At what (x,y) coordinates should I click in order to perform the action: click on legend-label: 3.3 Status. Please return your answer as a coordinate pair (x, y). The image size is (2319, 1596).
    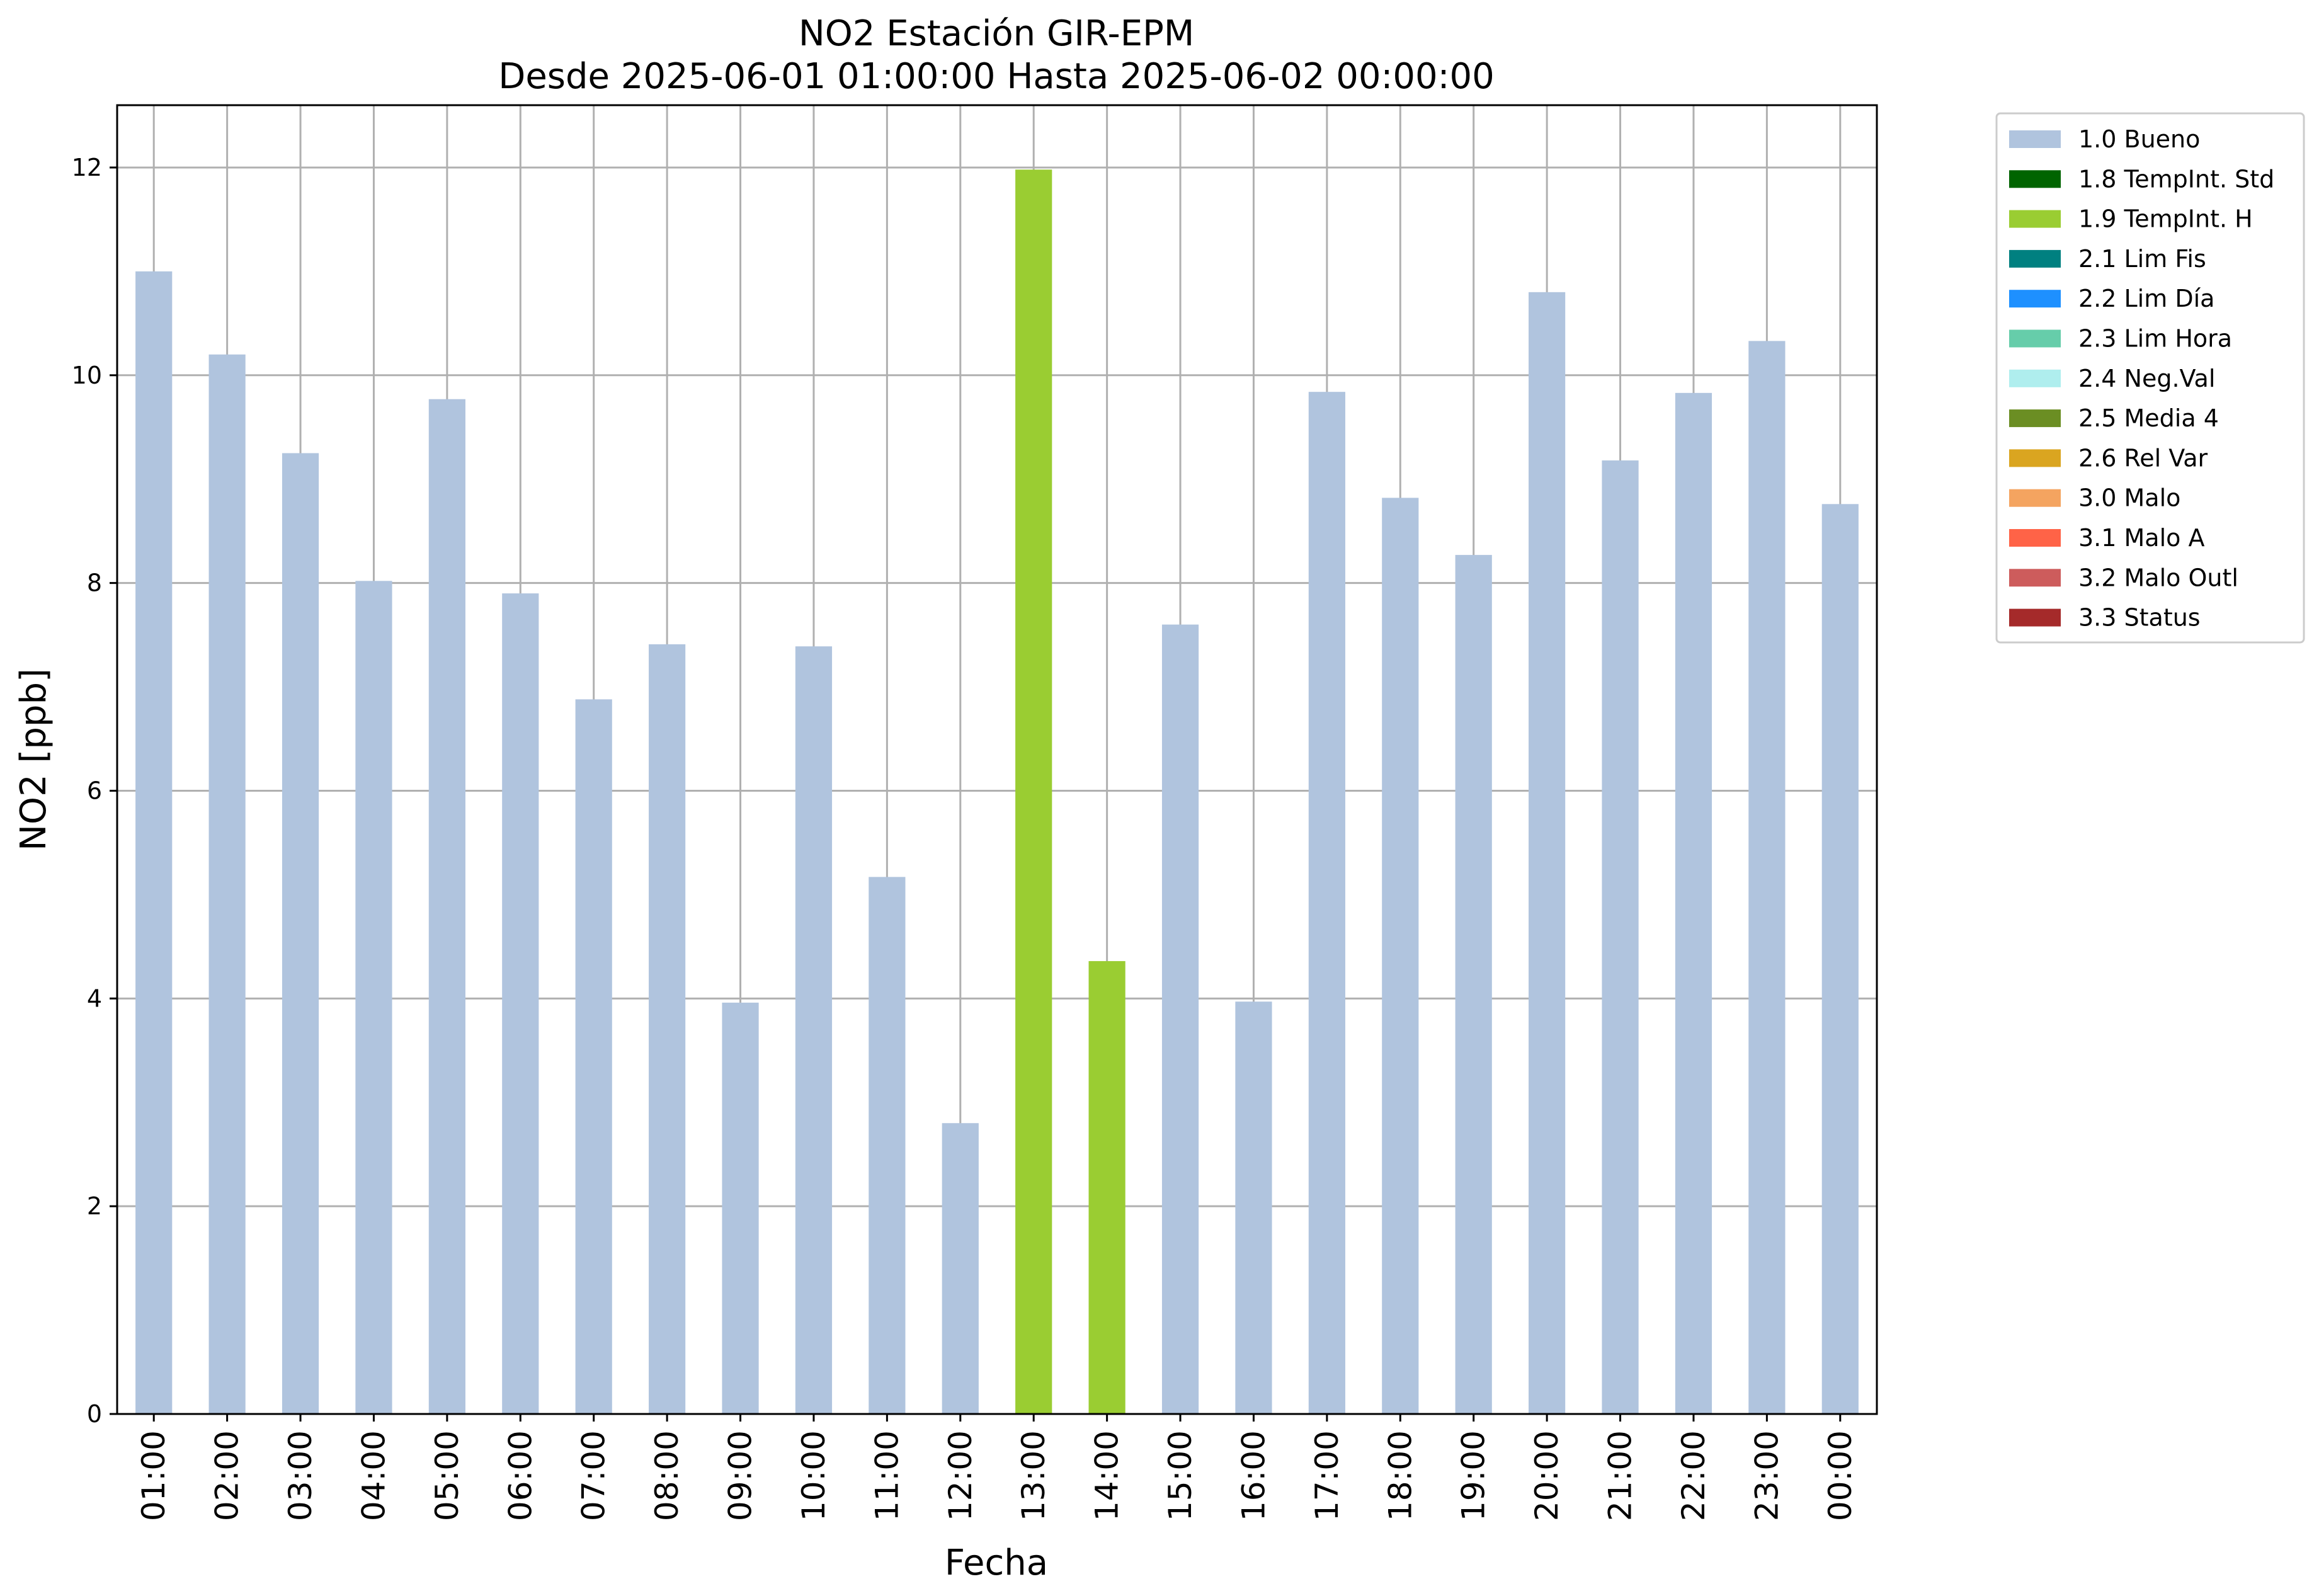
    Looking at the image, I should click on (2139, 618).